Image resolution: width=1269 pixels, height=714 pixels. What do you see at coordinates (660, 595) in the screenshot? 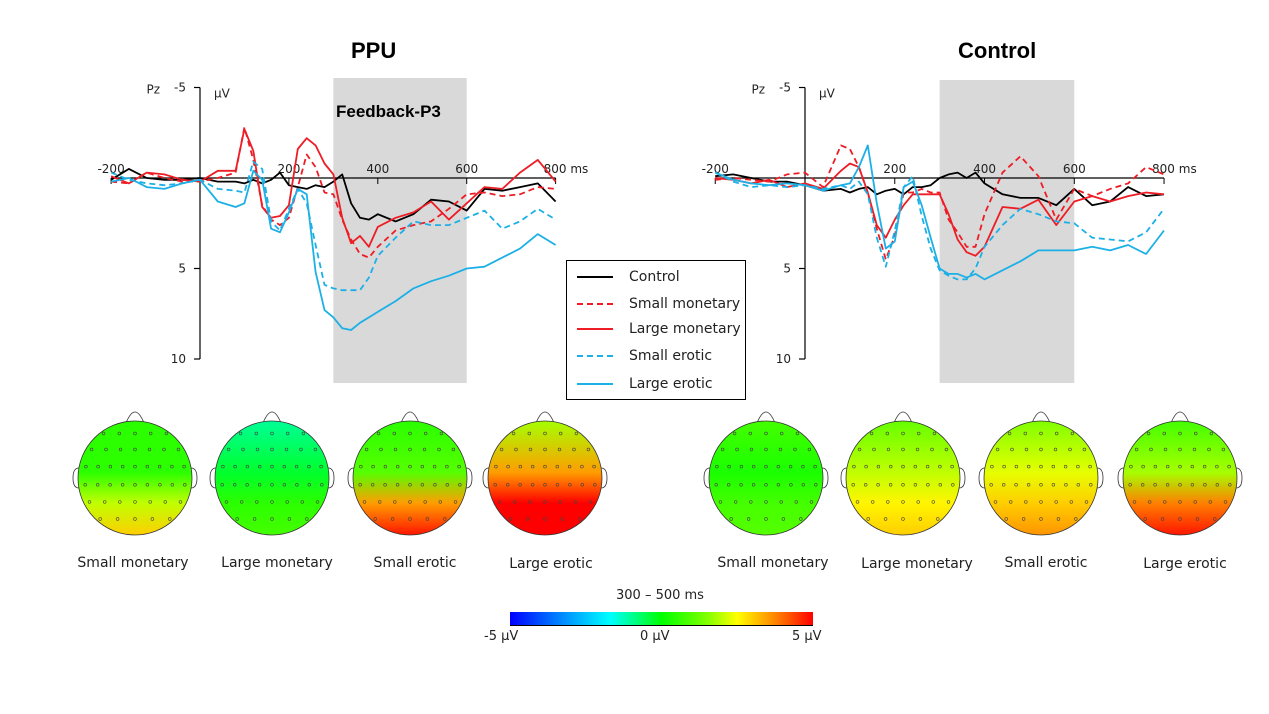
I see `colorbar-title: 300 – 500 ms` at bounding box center [660, 595].